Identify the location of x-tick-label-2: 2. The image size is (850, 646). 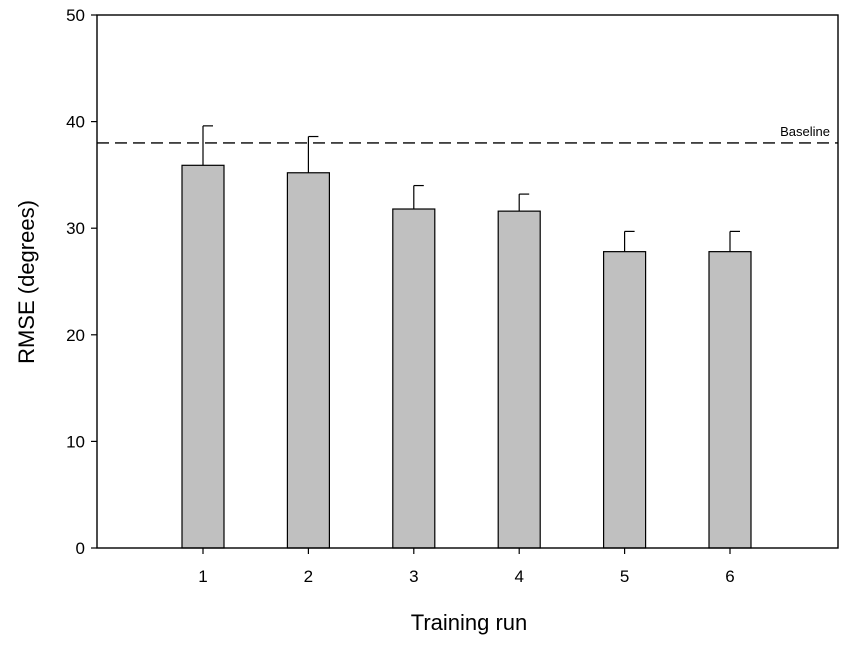
(308, 576).